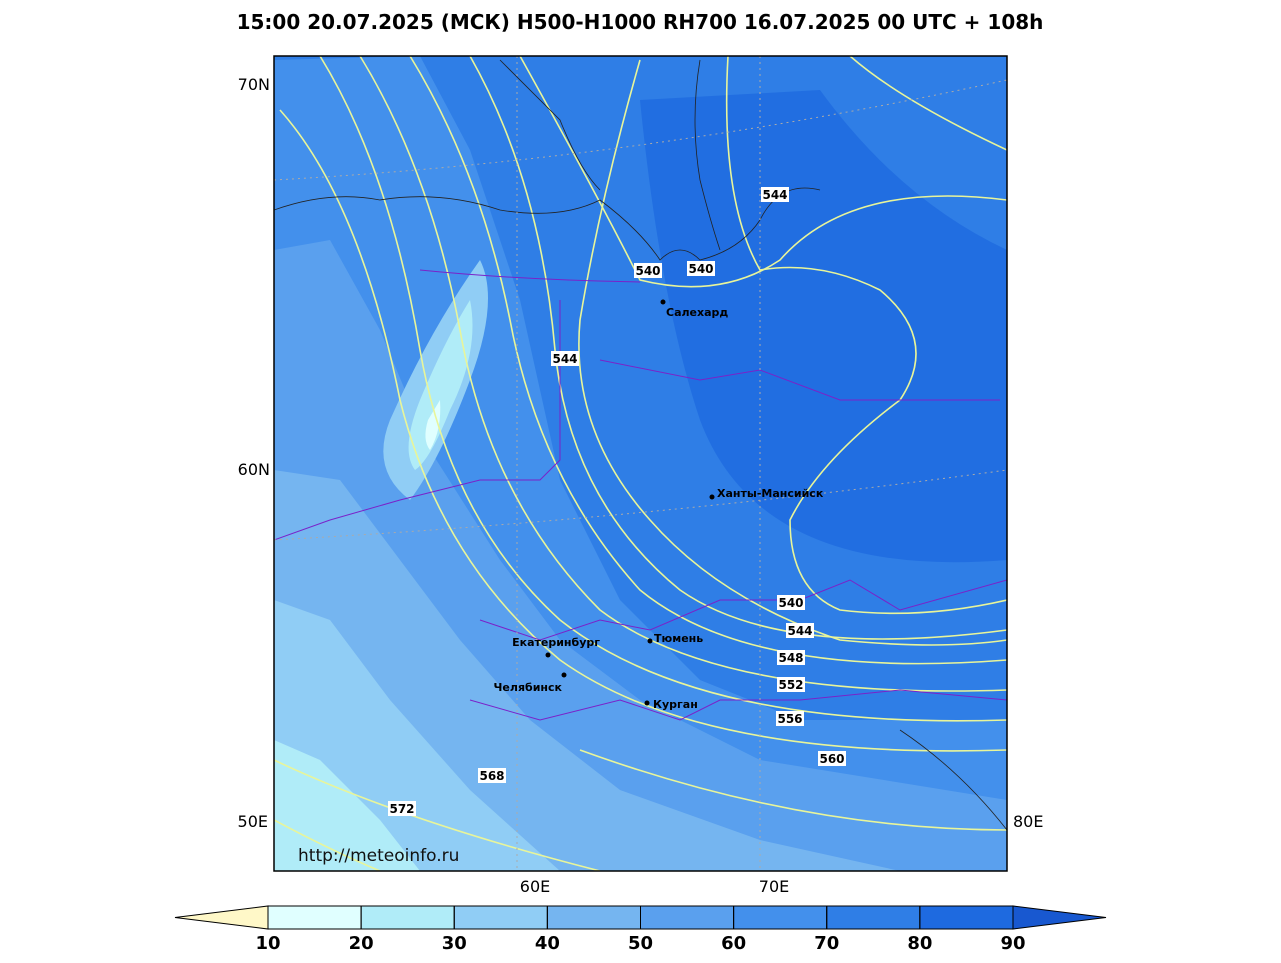  I want to click on contour-label: 560, so click(831, 759).